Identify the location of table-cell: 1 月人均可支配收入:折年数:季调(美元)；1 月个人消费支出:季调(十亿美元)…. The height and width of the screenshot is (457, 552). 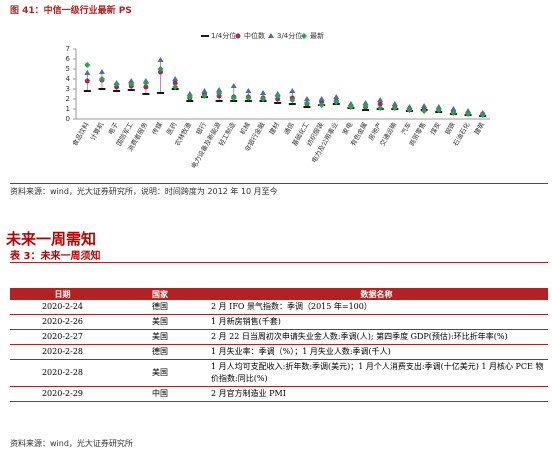
(376, 373).